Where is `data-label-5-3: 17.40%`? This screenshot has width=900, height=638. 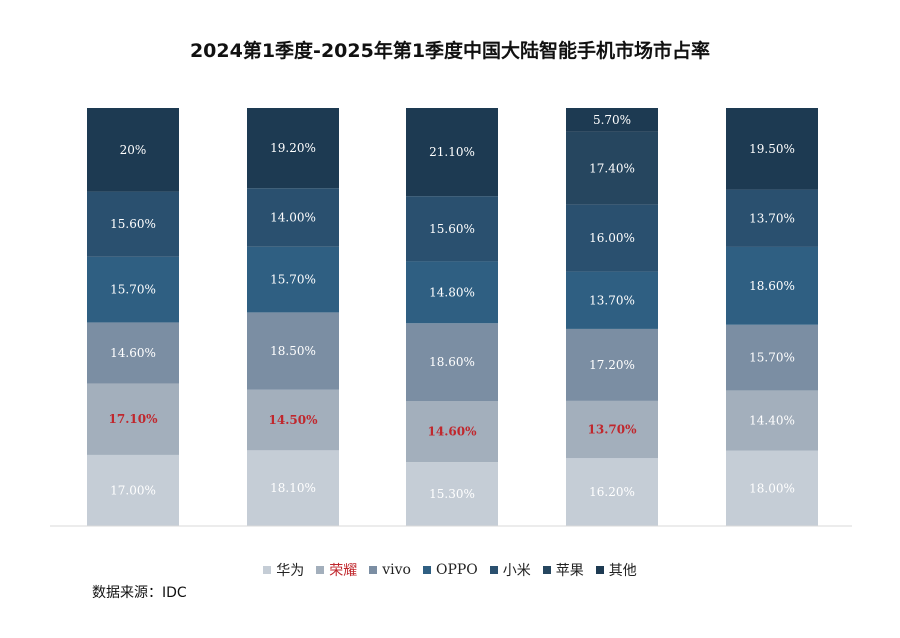 data-label-5-3: 17.40% is located at coordinates (612, 168).